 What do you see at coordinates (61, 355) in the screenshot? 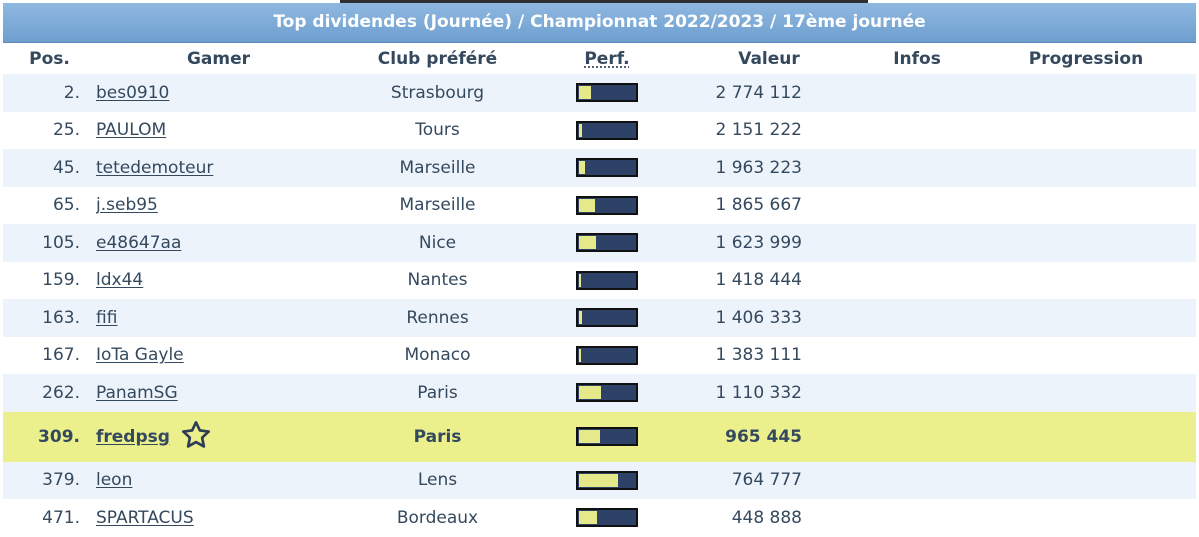
I see `cell-pos: 167.` at bounding box center [61, 355].